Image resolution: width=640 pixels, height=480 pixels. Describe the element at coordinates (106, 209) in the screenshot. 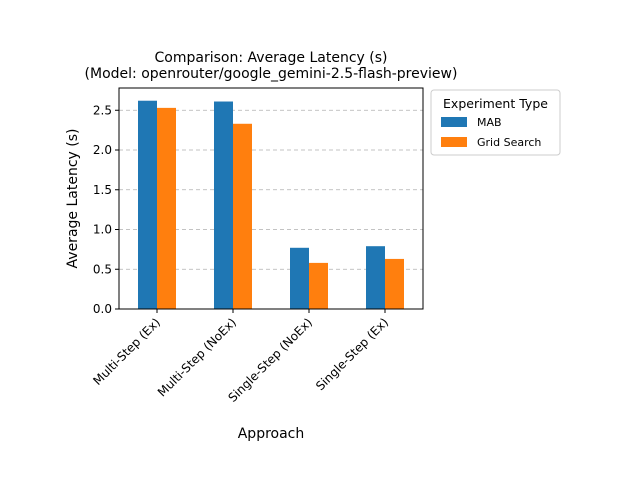

I see `y-axis: 0.0 0.5 1.0 1.5 2.0 2.5` at that location.